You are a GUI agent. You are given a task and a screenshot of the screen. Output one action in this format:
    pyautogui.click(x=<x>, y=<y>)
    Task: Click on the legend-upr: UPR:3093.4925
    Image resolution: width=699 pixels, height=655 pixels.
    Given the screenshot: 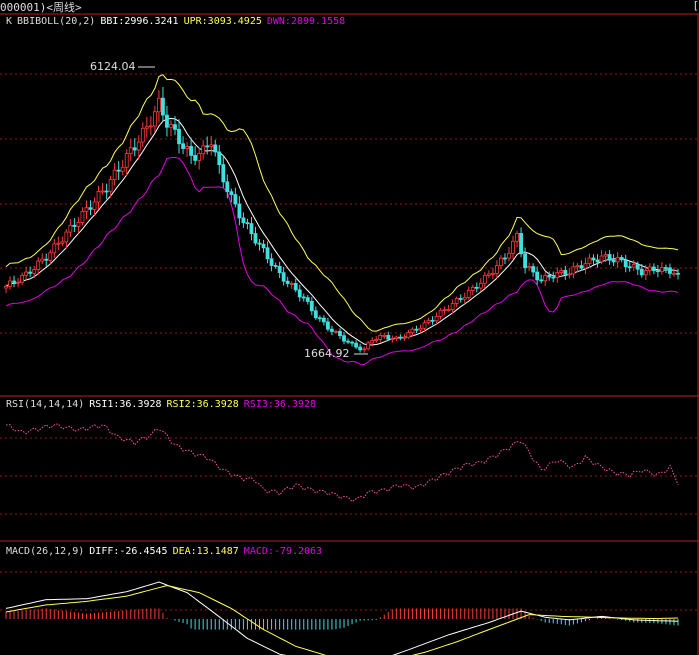 What is the action you would take?
    pyautogui.click(x=222, y=21)
    